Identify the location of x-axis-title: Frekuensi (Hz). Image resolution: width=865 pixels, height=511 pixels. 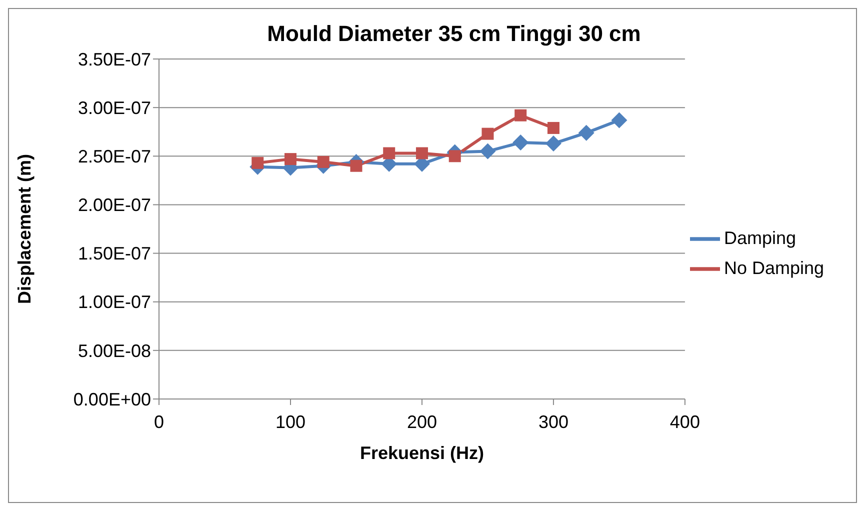
(422, 453).